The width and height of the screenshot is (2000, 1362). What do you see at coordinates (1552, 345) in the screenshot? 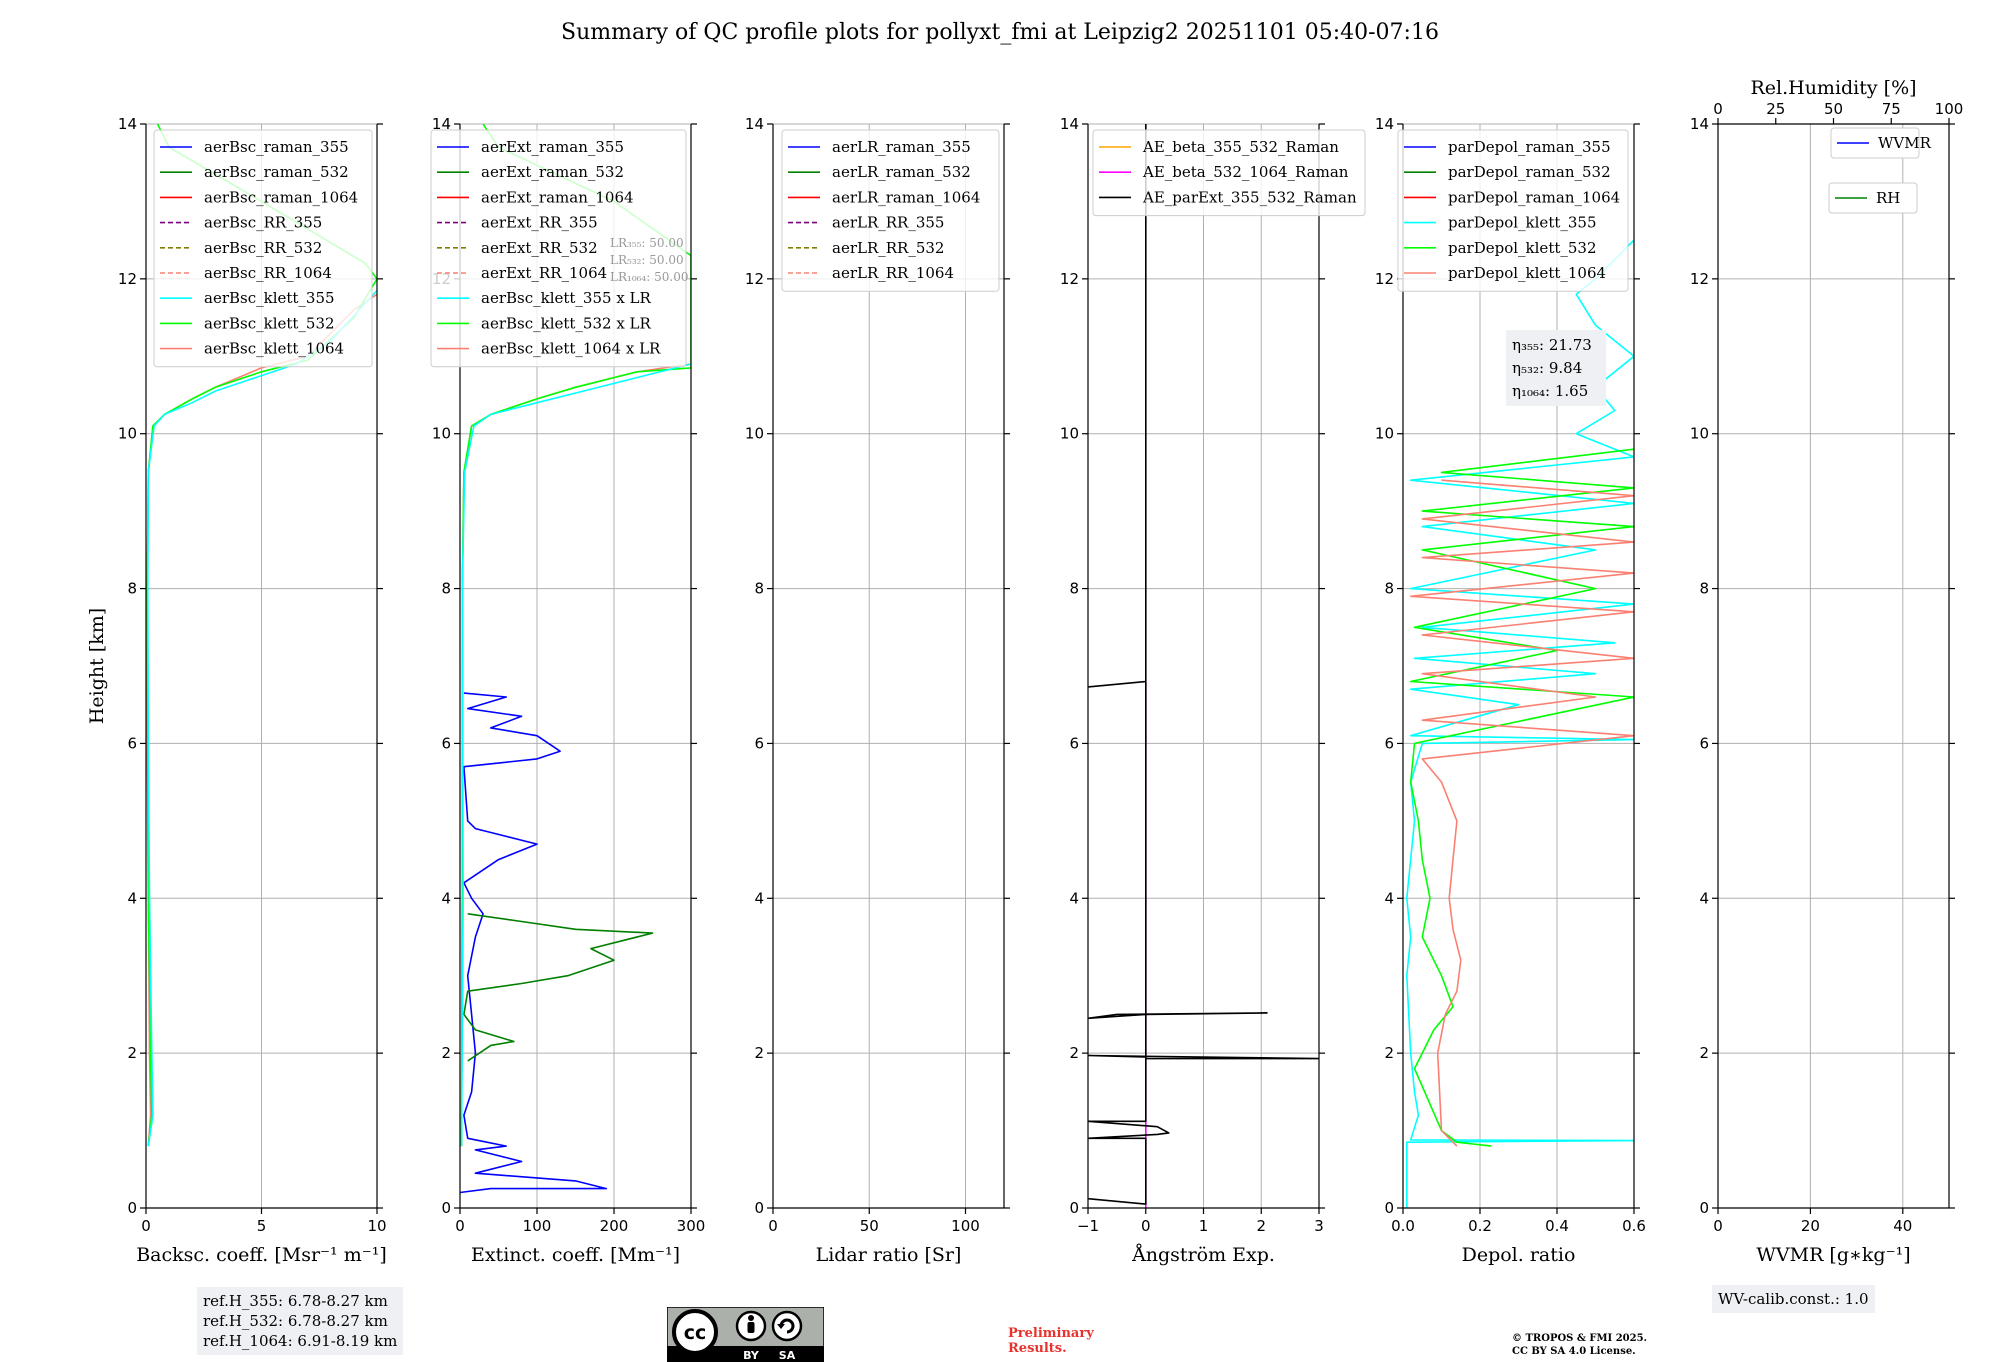
I see `eta-annotation: η₃₅₅: 21.73` at bounding box center [1552, 345].